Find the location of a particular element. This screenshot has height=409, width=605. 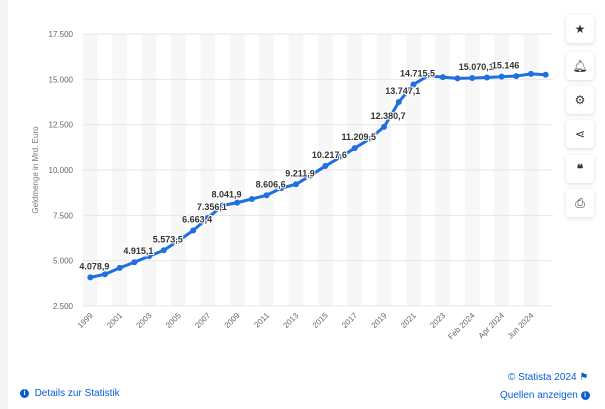

x-tick-label: Apr 2024 is located at coordinates (492, 326).